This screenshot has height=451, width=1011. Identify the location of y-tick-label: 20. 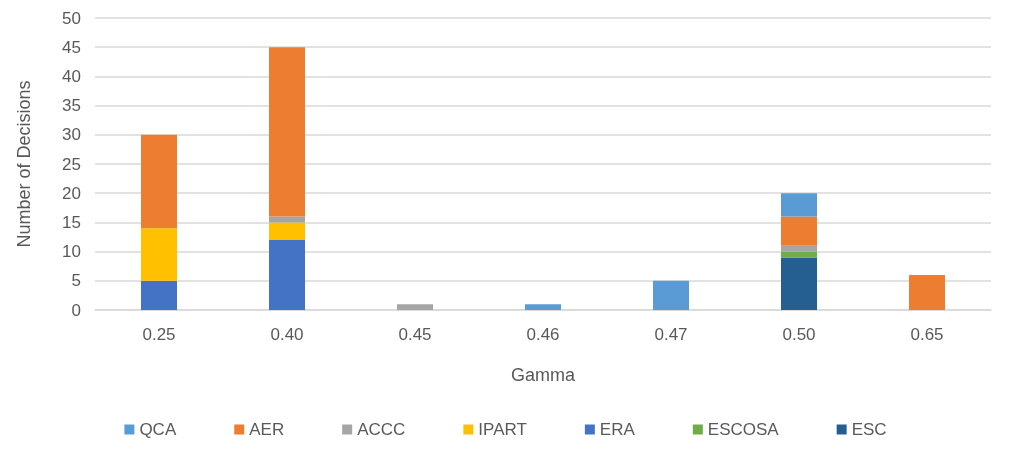
(71, 193).